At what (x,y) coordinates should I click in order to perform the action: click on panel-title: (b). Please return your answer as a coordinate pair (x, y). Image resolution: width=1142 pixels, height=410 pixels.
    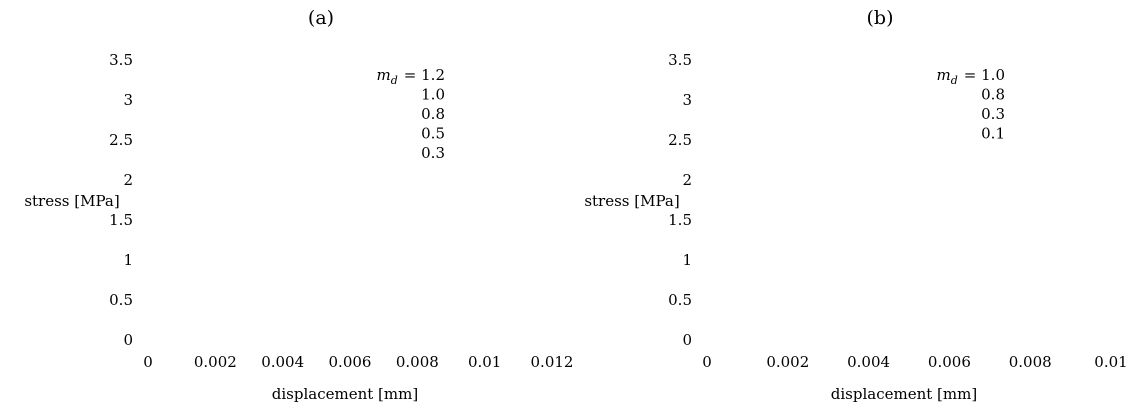
    Looking at the image, I should click on (880, 18).